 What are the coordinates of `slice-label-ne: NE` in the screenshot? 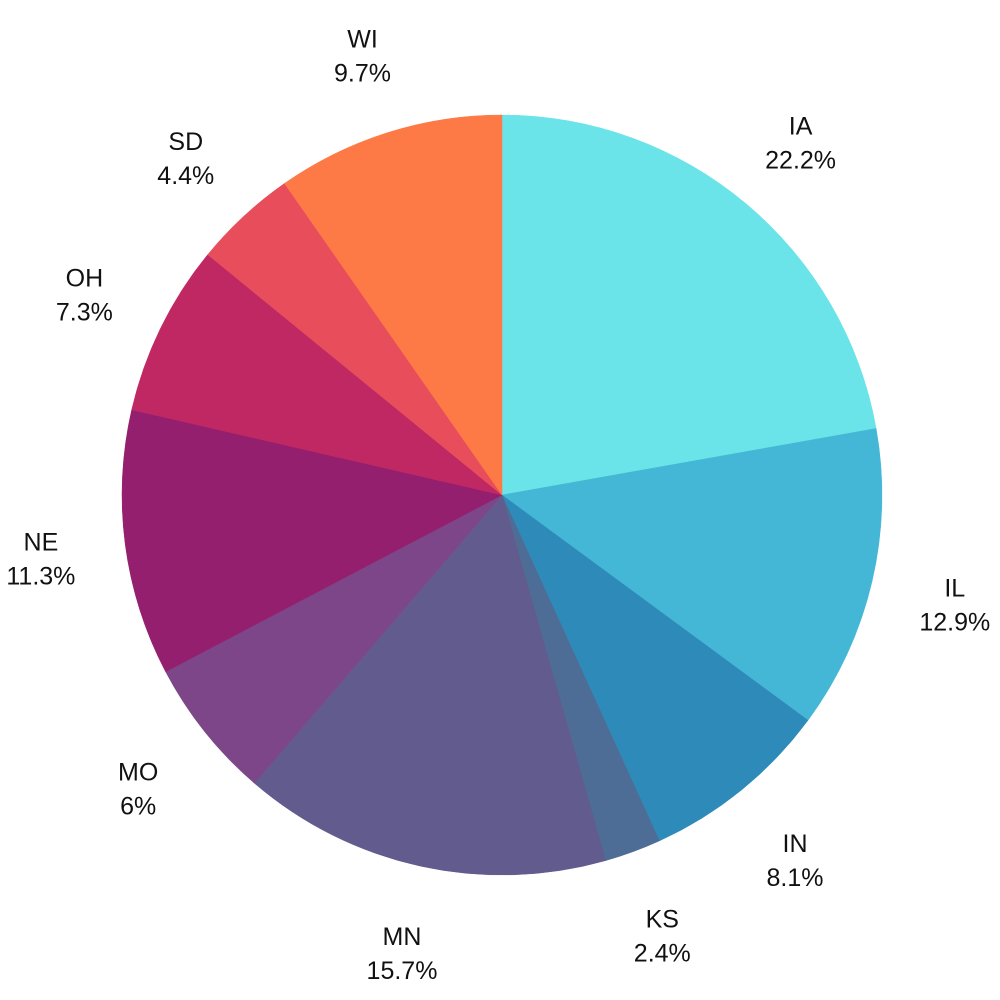 It's located at (41, 543).